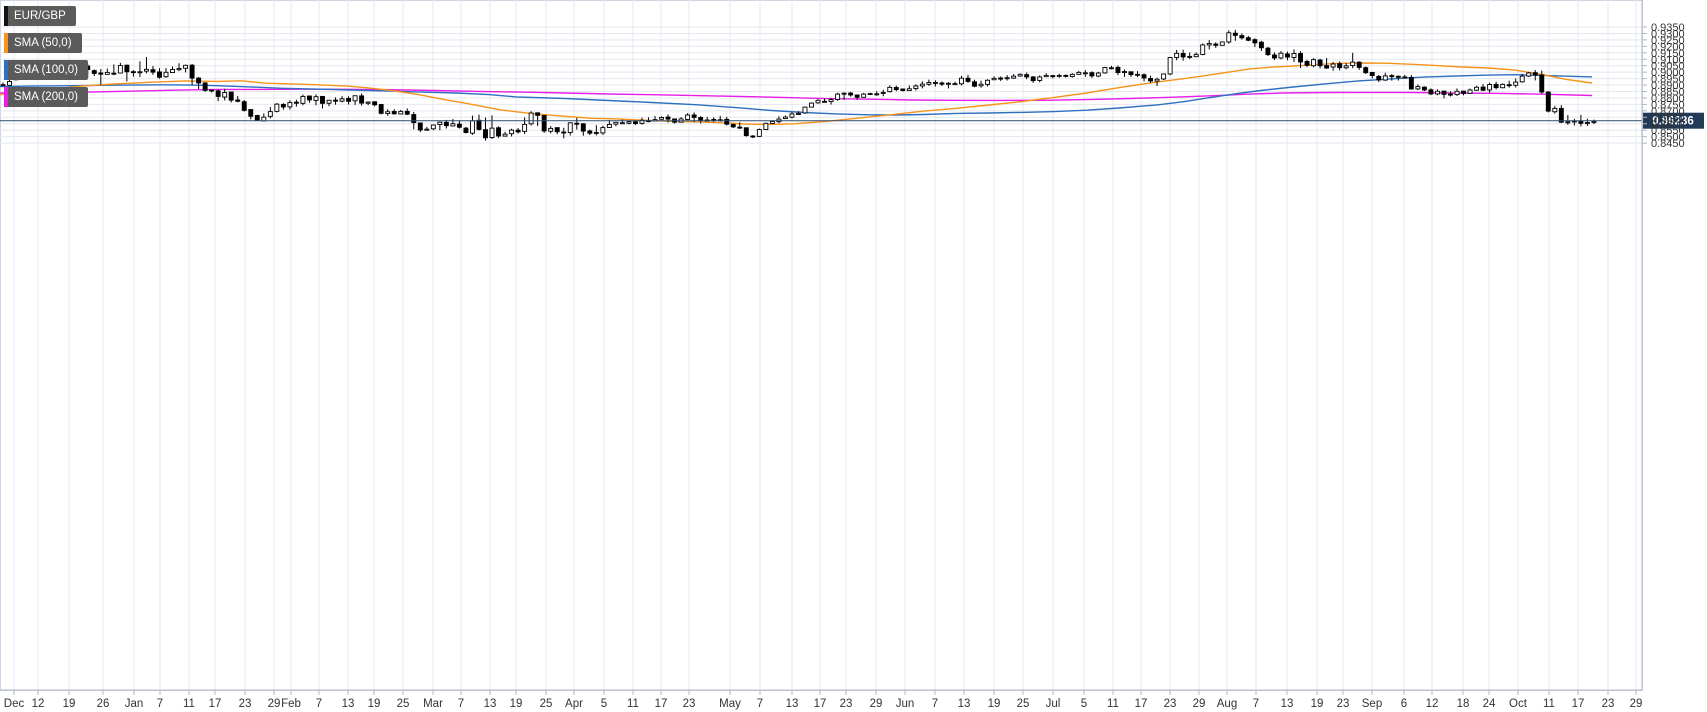 This screenshot has height=712, width=1707. Describe the element at coordinates (1463, 704) in the screenshot. I see `x-tick-label: 18` at that location.